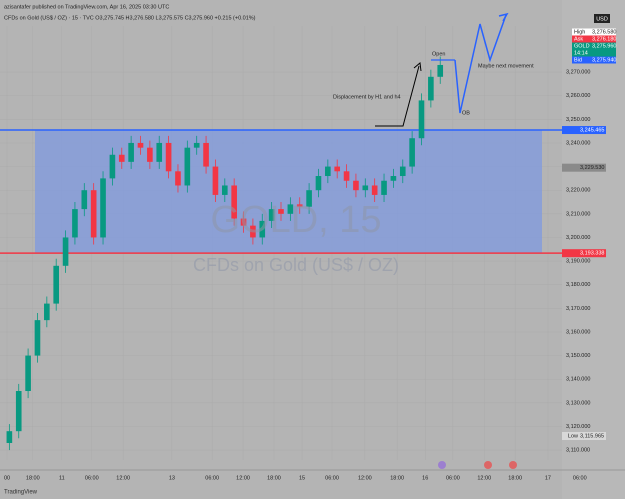 The image size is (625, 499). I want to click on y-tick-label: 3,210.000, so click(578, 214).